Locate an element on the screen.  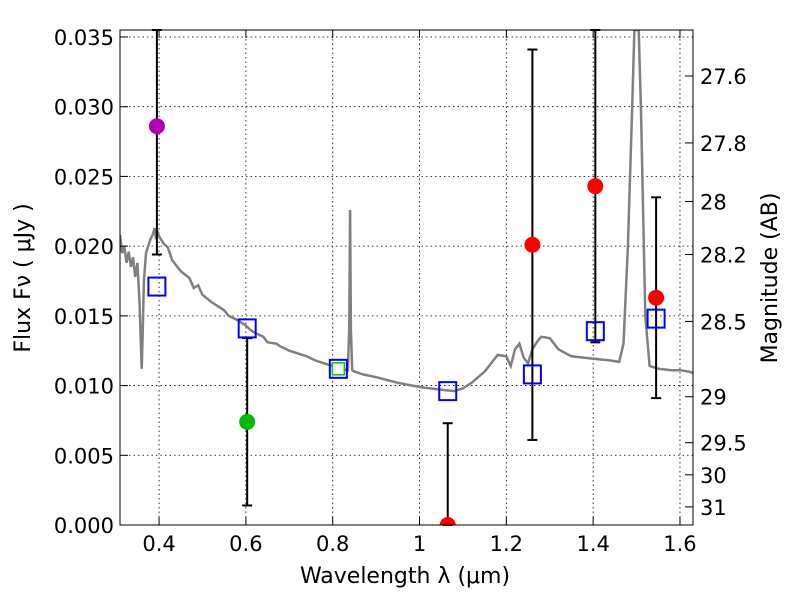
right-tick-label: 30 is located at coordinates (713, 476).